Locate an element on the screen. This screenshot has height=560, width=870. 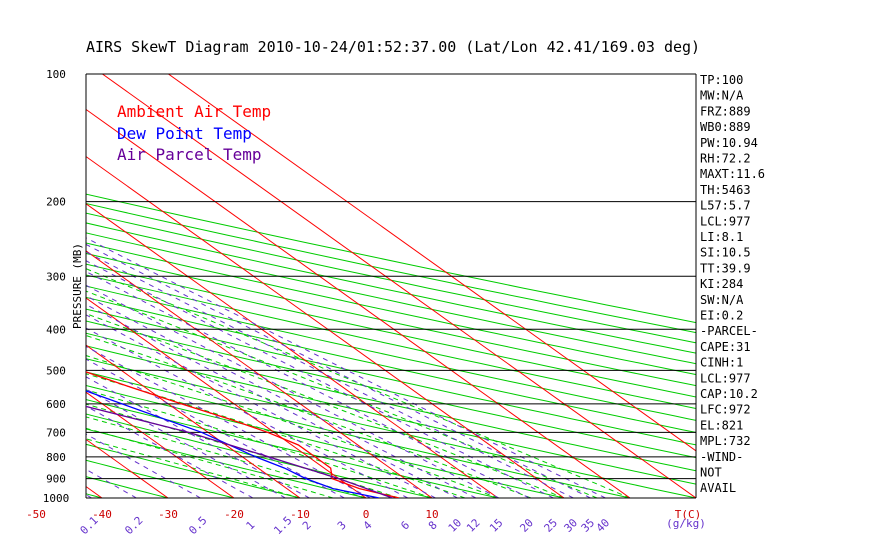
dew-point-temp-profile is located at coordinates (233, 444).